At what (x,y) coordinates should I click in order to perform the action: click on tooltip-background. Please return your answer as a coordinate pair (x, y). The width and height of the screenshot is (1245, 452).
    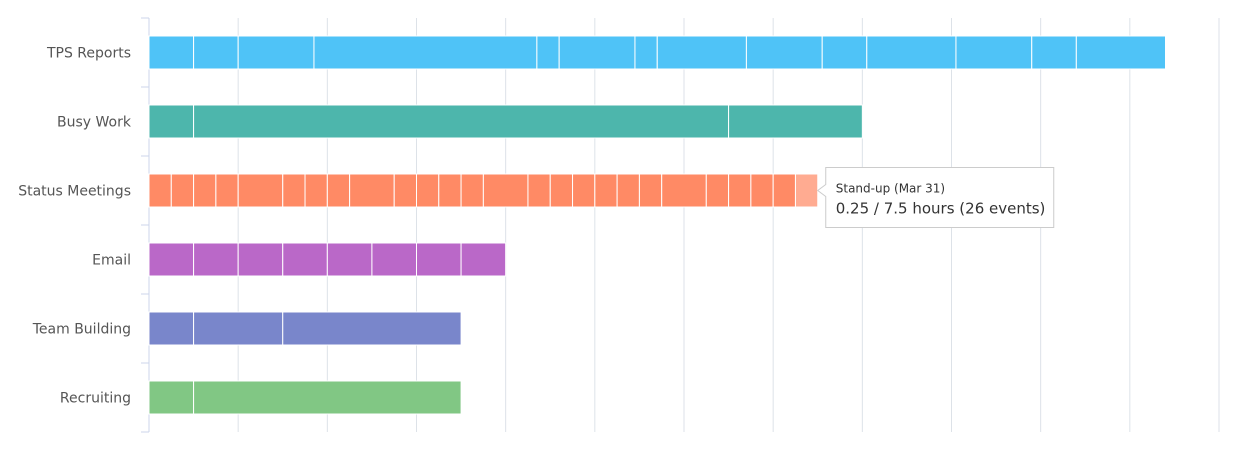
    Looking at the image, I should click on (935, 197).